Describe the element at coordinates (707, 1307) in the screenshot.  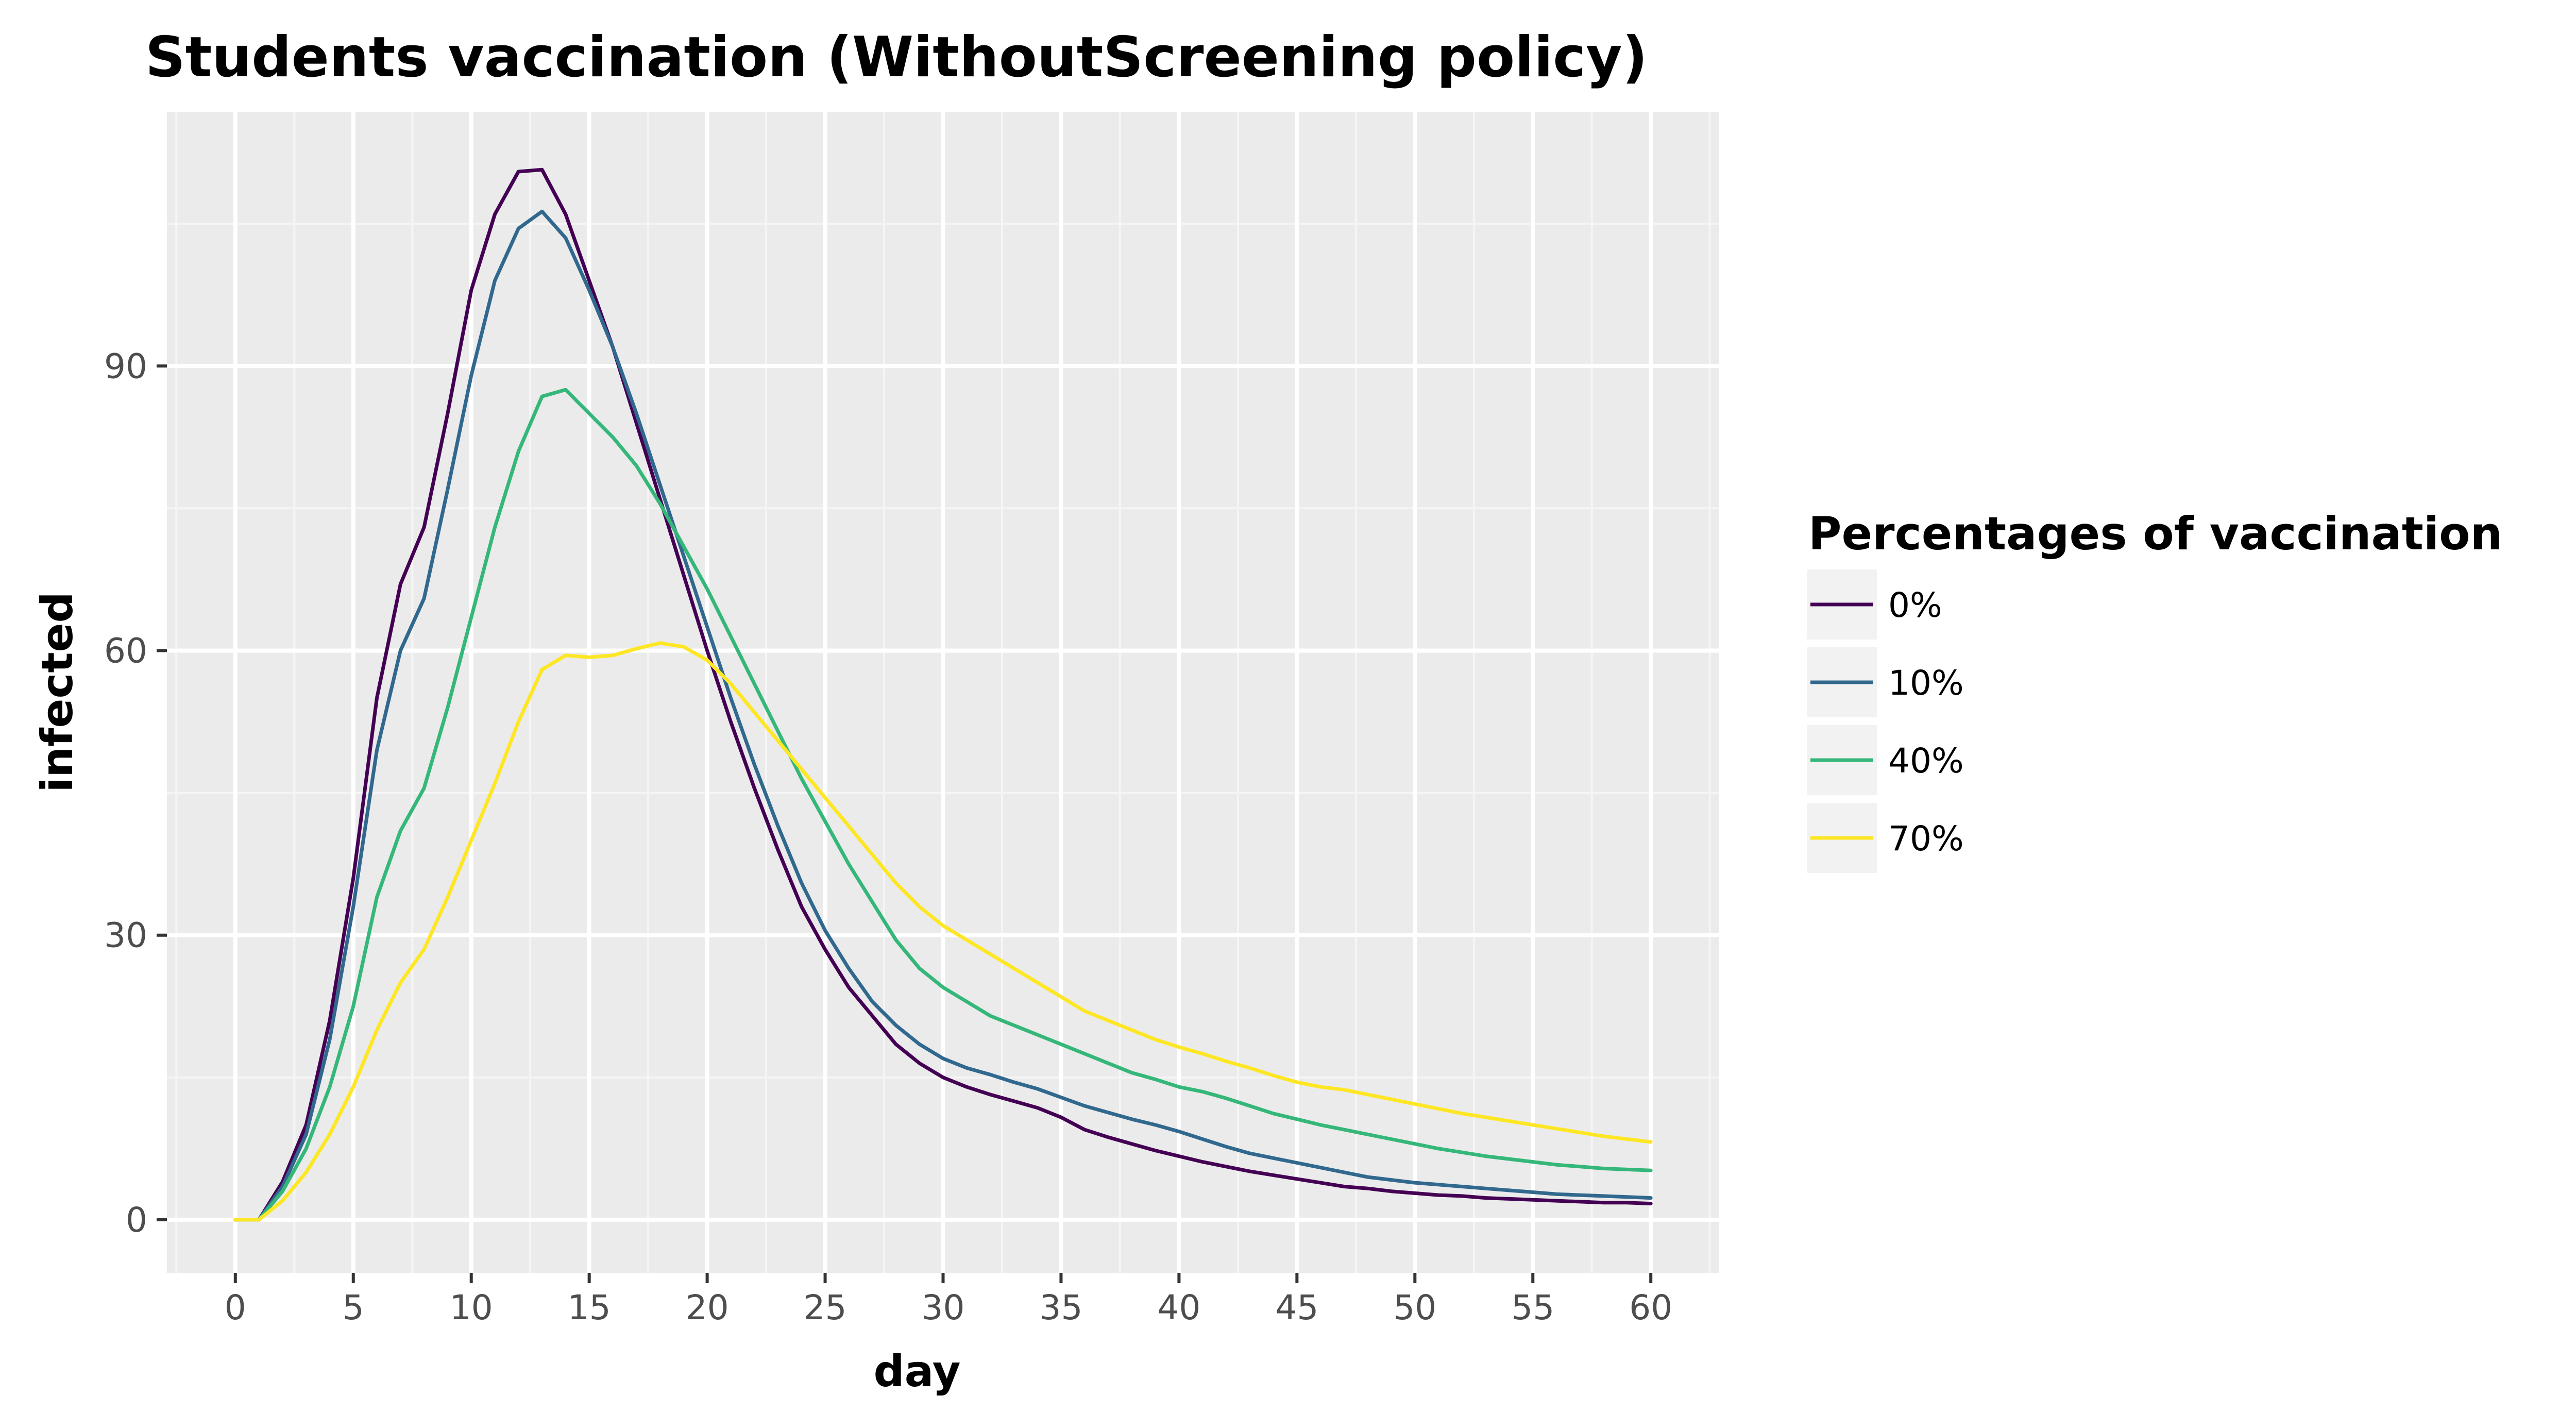
I see `x-tick-label: 20` at that location.